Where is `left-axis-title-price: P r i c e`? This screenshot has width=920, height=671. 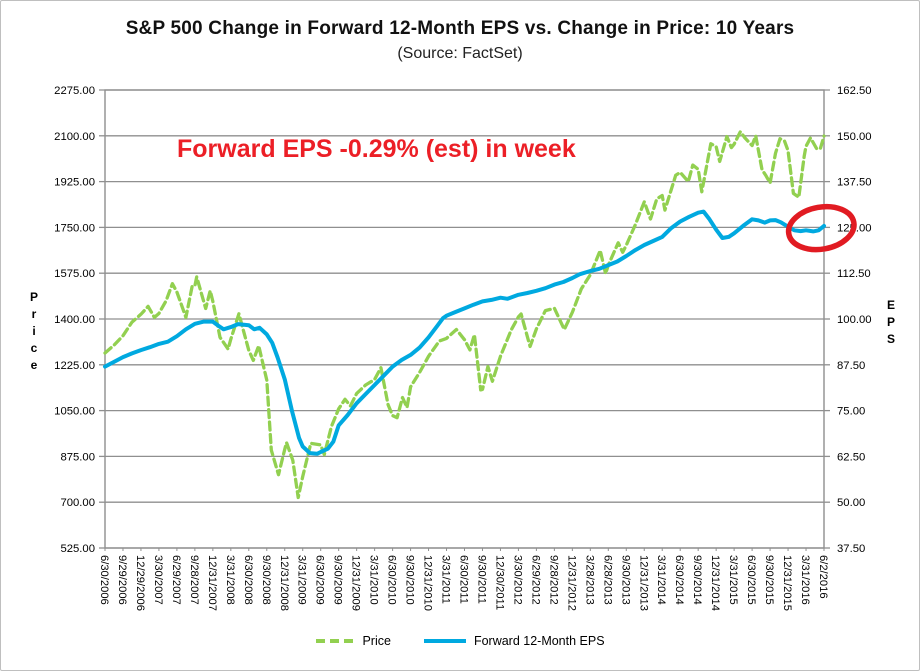 left-axis-title-price: P r i c e is located at coordinates (34, 331).